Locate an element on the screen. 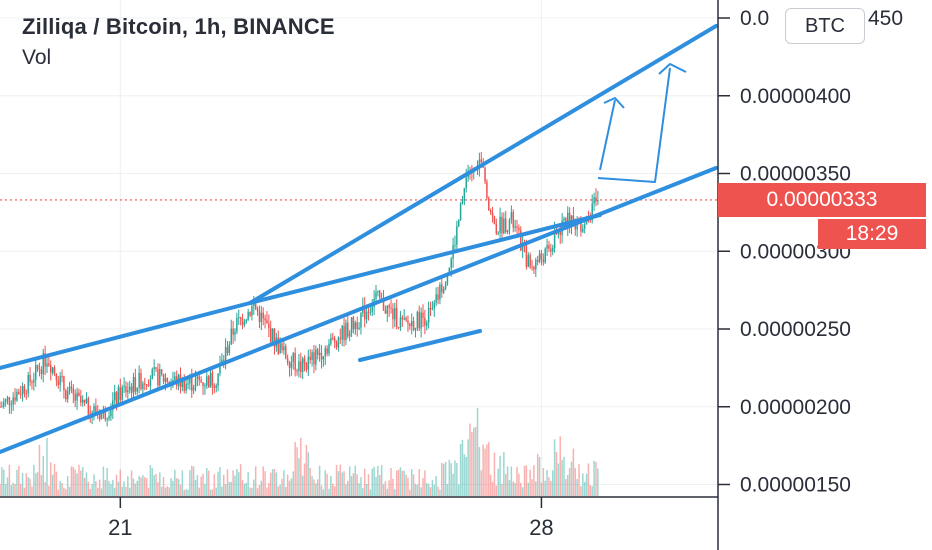  price-tick-label: 0.00000250 is located at coordinates (795, 329).